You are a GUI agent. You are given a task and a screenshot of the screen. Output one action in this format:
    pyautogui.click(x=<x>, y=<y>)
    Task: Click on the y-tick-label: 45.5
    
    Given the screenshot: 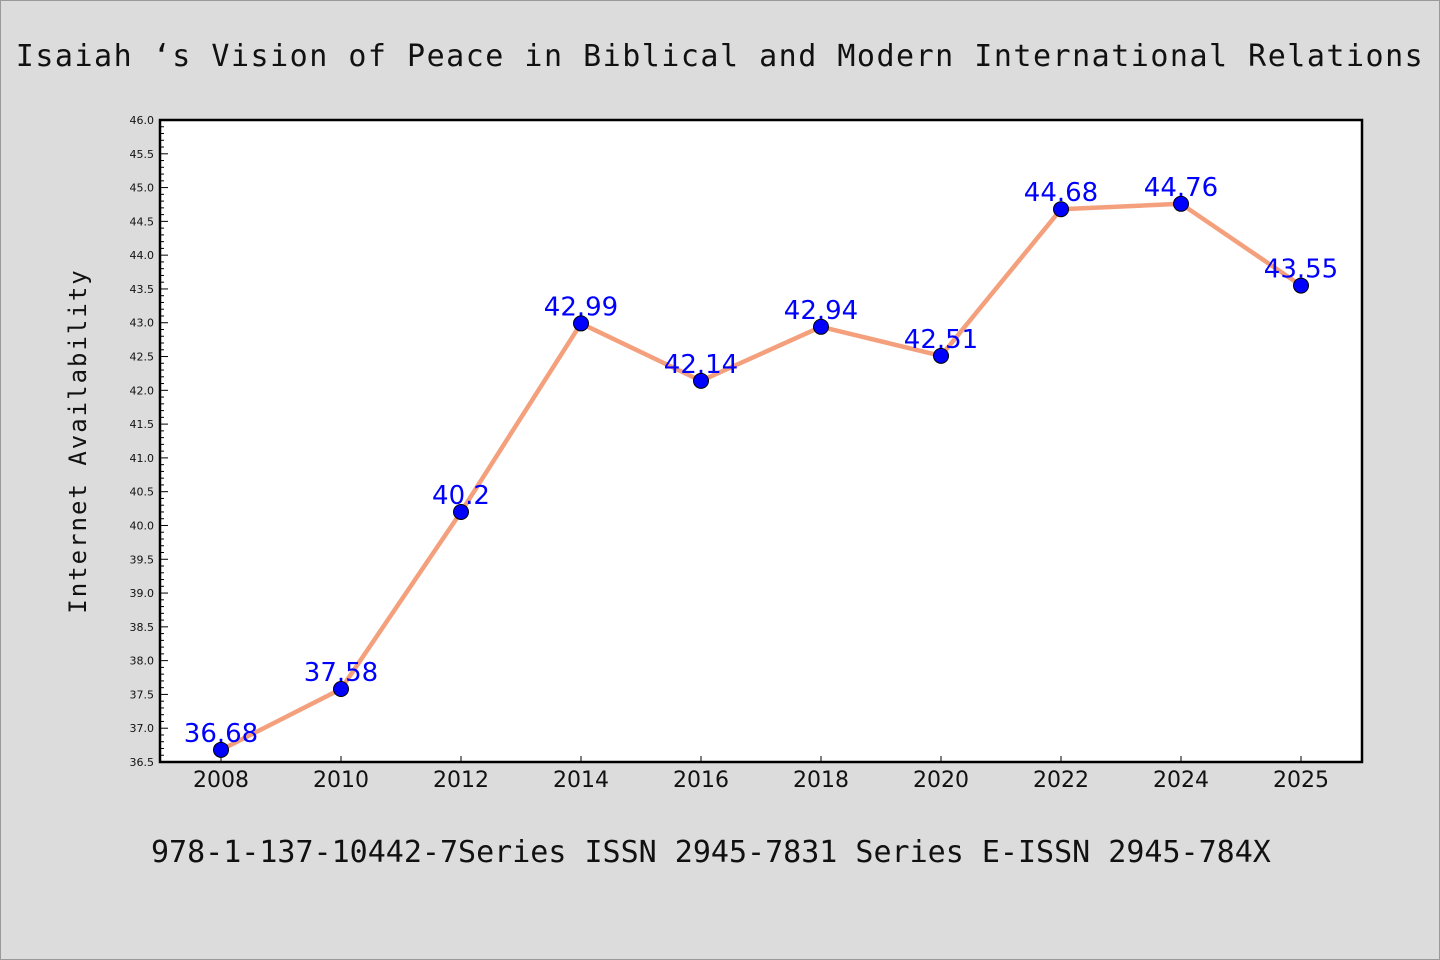 What is the action you would take?
    pyautogui.click(x=142, y=154)
    